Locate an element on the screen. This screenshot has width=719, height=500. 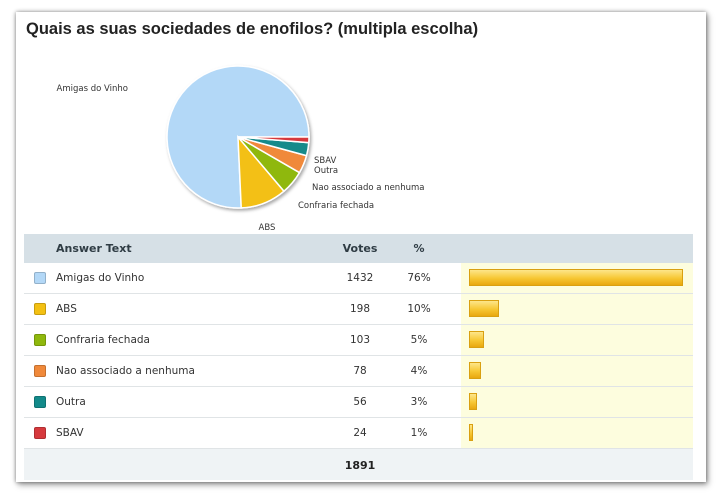
total-votes: 1891 is located at coordinates (360, 465).